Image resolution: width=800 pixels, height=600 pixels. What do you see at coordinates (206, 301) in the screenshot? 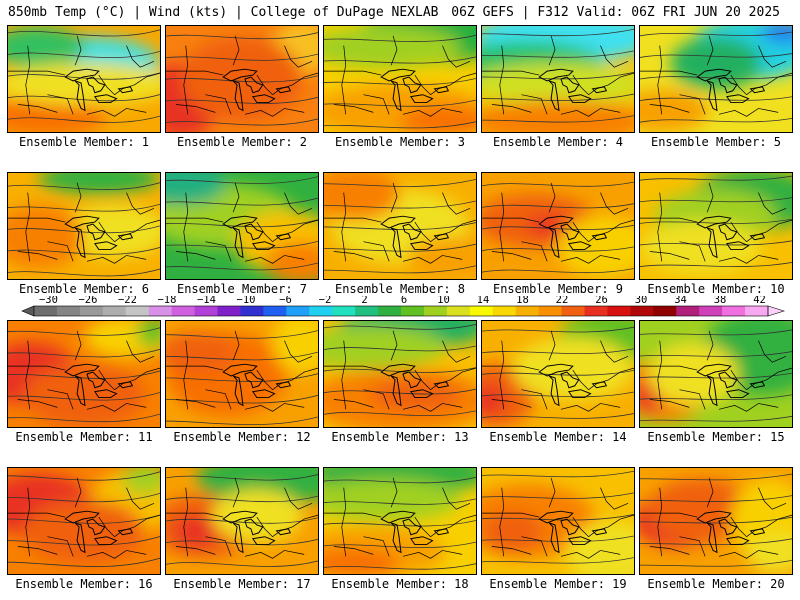
I see `colorbar-tick-label: −14` at bounding box center [206, 301].